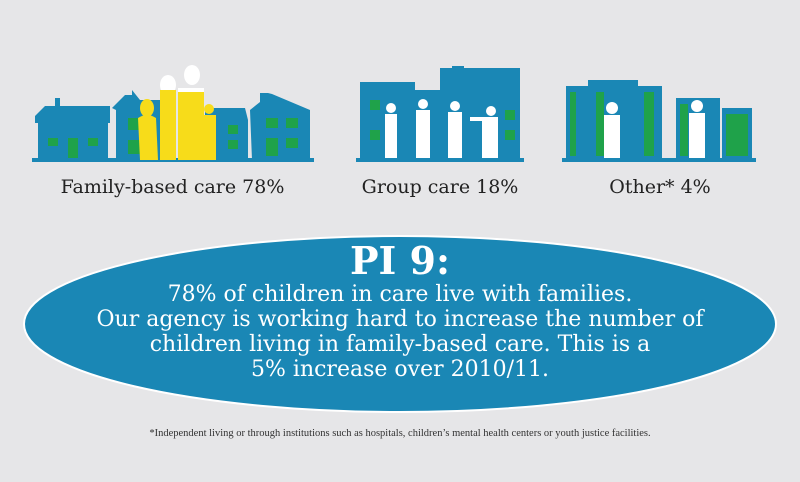 The width and height of the screenshot is (800, 482). Describe the element at coordinates (173, 113) in the screenshot. I see `family-houses-icon` at that location.